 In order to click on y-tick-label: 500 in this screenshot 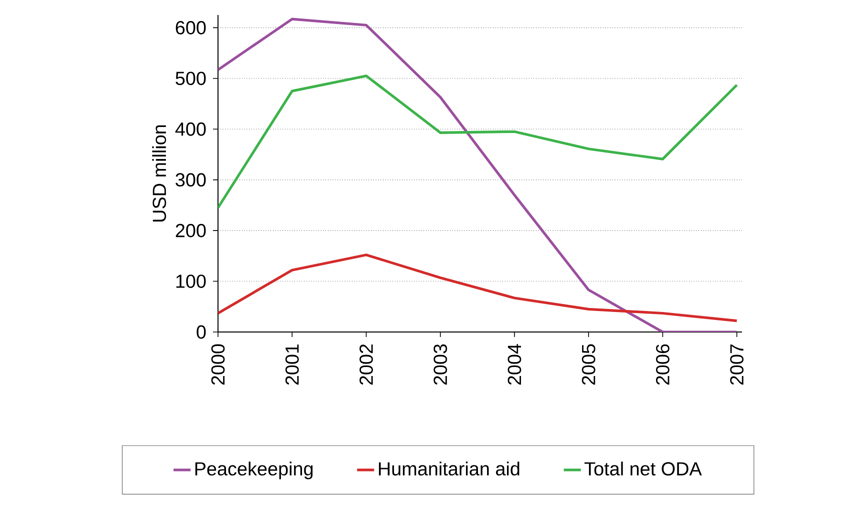, I will do `click(191, 79)`.